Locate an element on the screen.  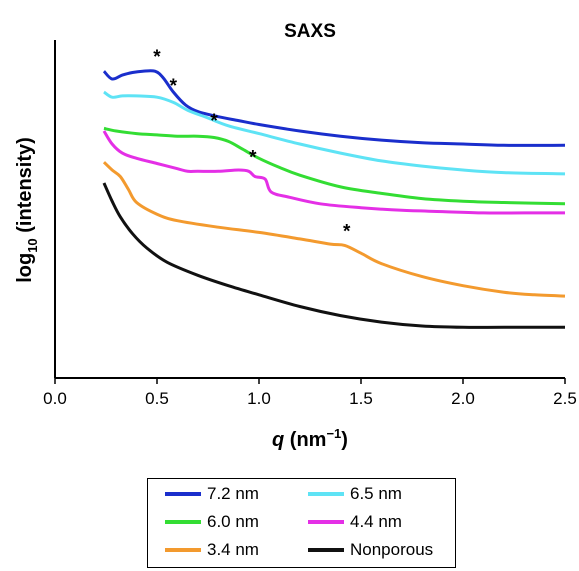
legend-item: Nonporous is located at coordinates (370, 550).